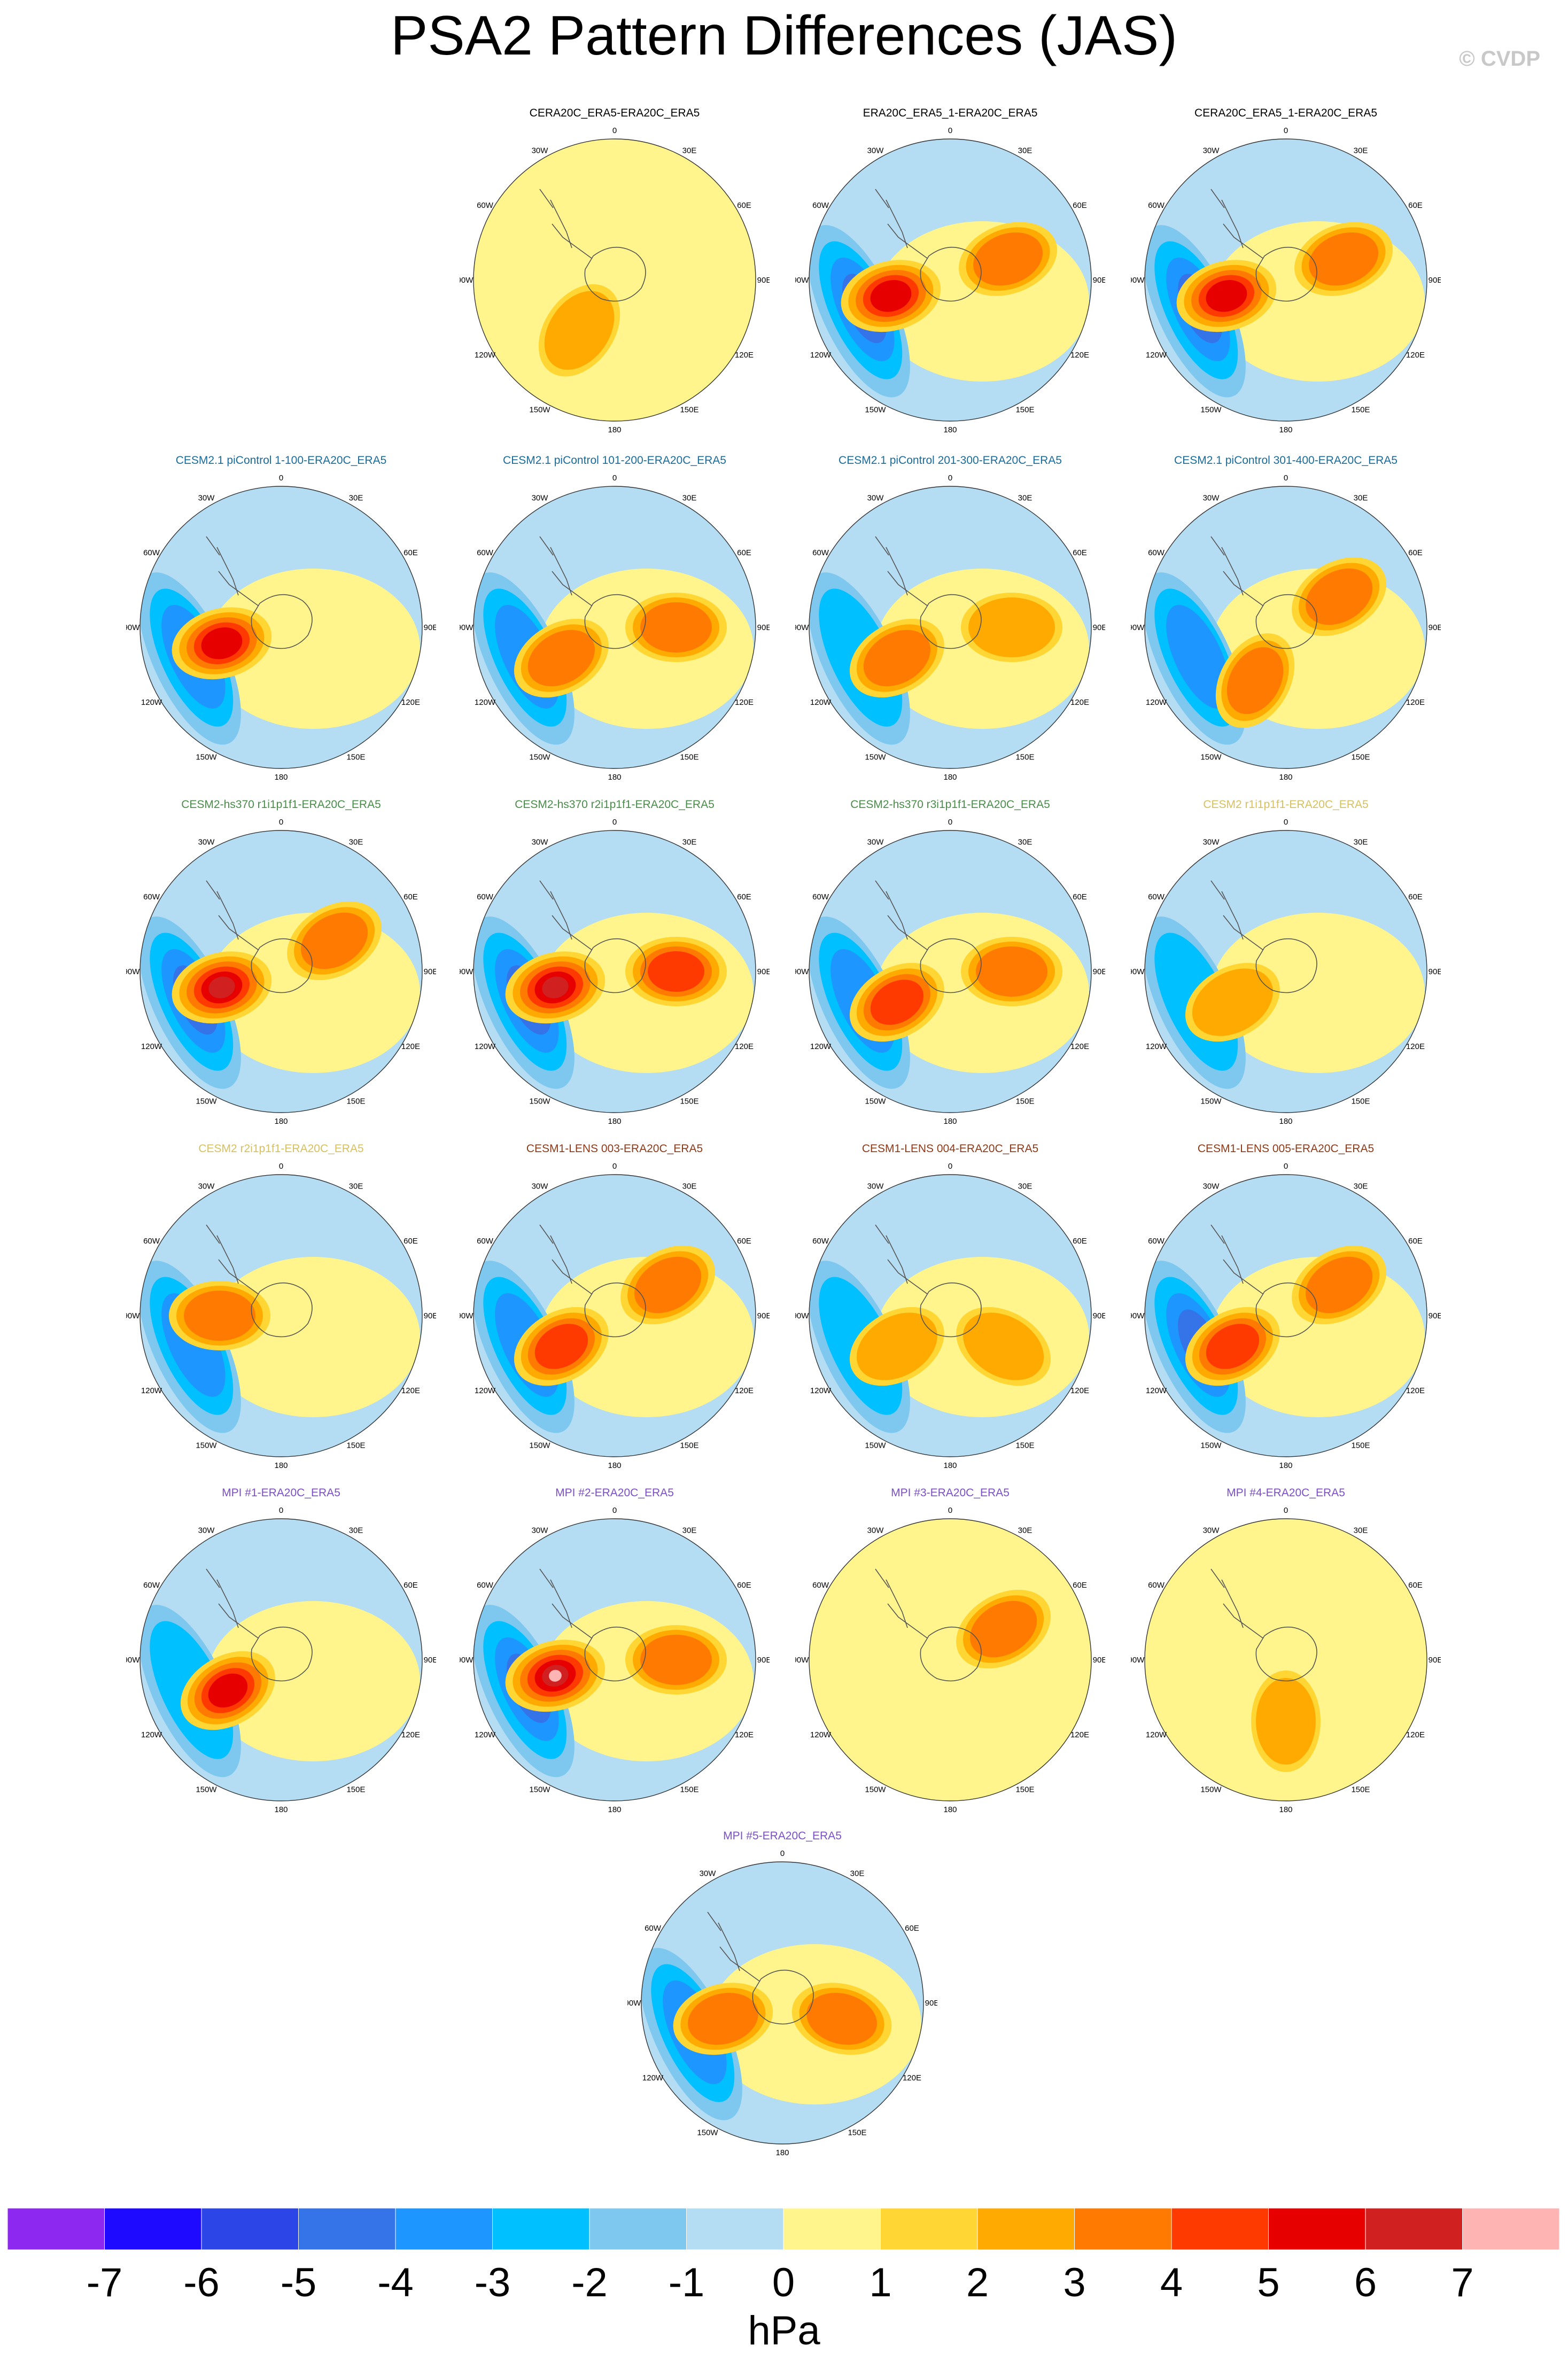  What do you see at coordinates (1285, 113) in the screenshot?
I see `panel-title: CERA20C_ERA5_1-ERA20C_ERA5` at bounding box center [1285, 113].